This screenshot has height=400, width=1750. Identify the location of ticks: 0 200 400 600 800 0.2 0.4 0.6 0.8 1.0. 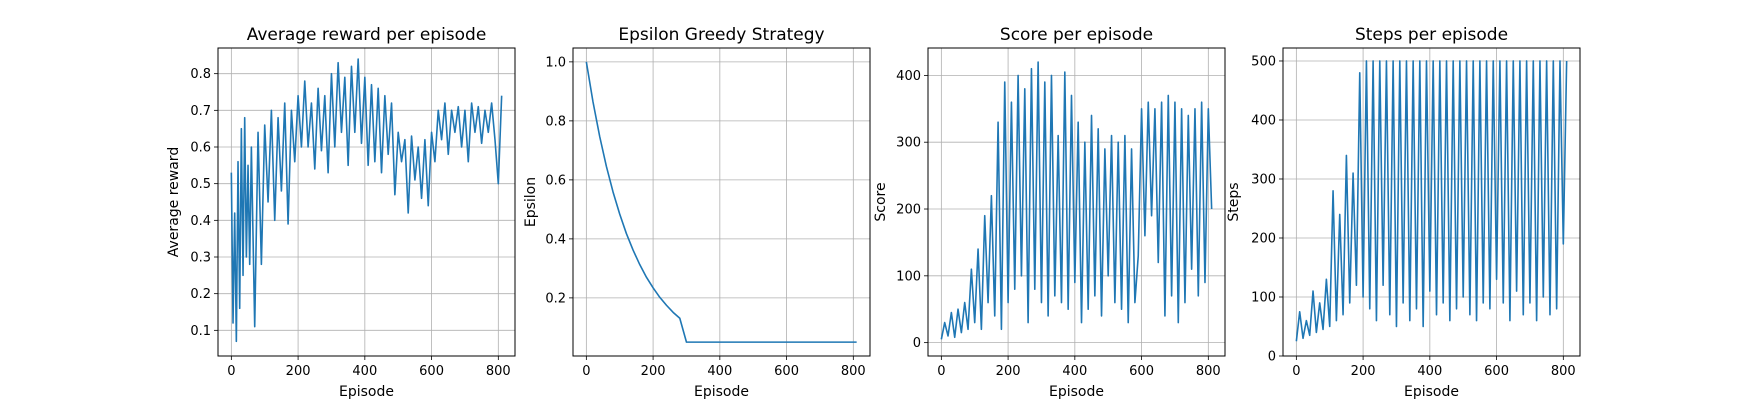
(705, 217).